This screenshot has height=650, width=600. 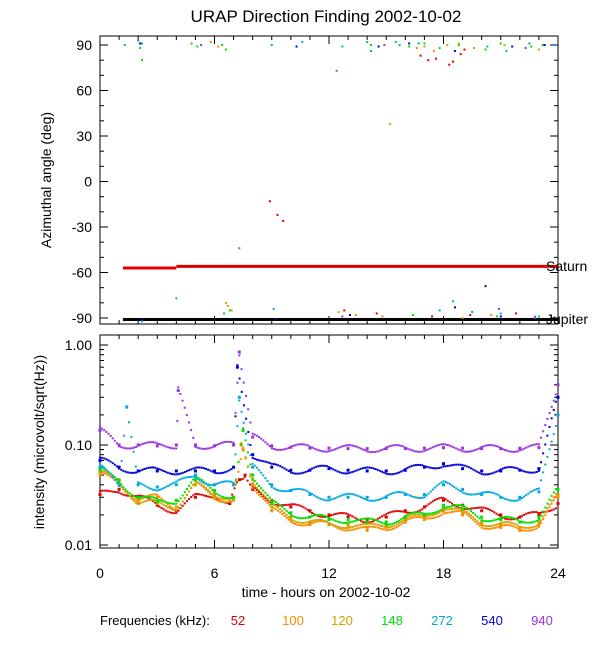 I want to click on legend-entry-540: 540, so click(x=492, y=620).